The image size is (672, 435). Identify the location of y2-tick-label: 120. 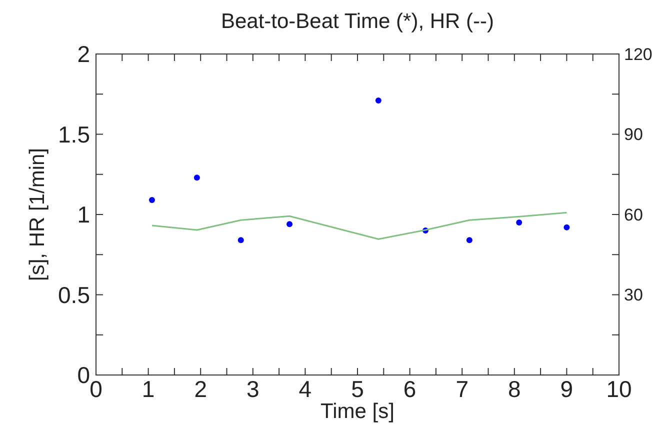
(638, 54).